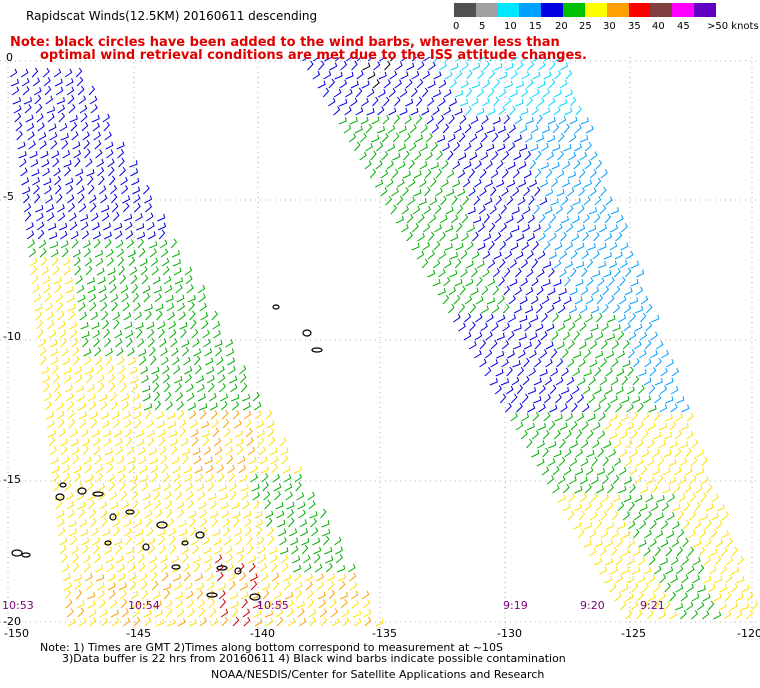 This screenshot has height=688, width=760. I want to click on legend-swatch, so click(639, 10).